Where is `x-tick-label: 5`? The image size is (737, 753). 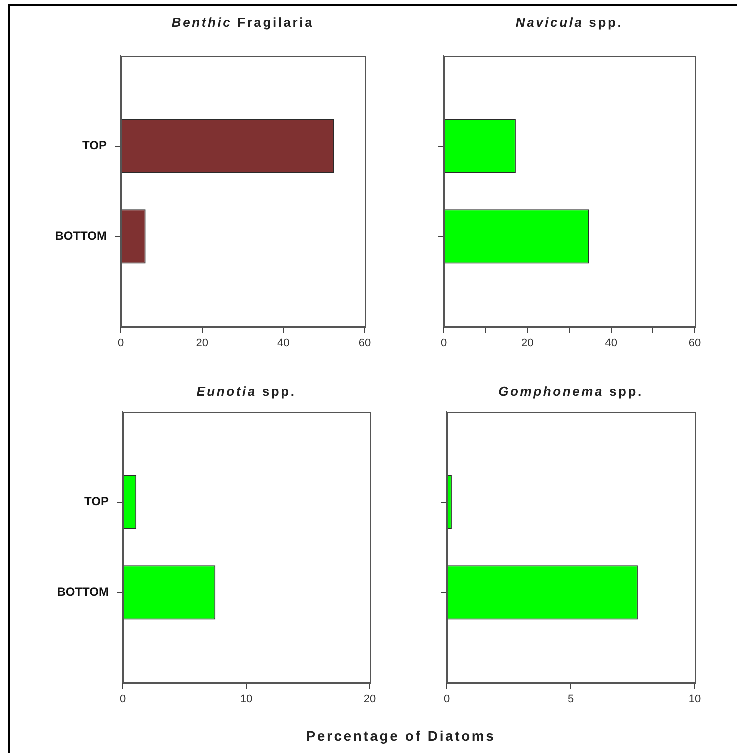
x-tick-label: 5 is located at coordinates (571, 700).